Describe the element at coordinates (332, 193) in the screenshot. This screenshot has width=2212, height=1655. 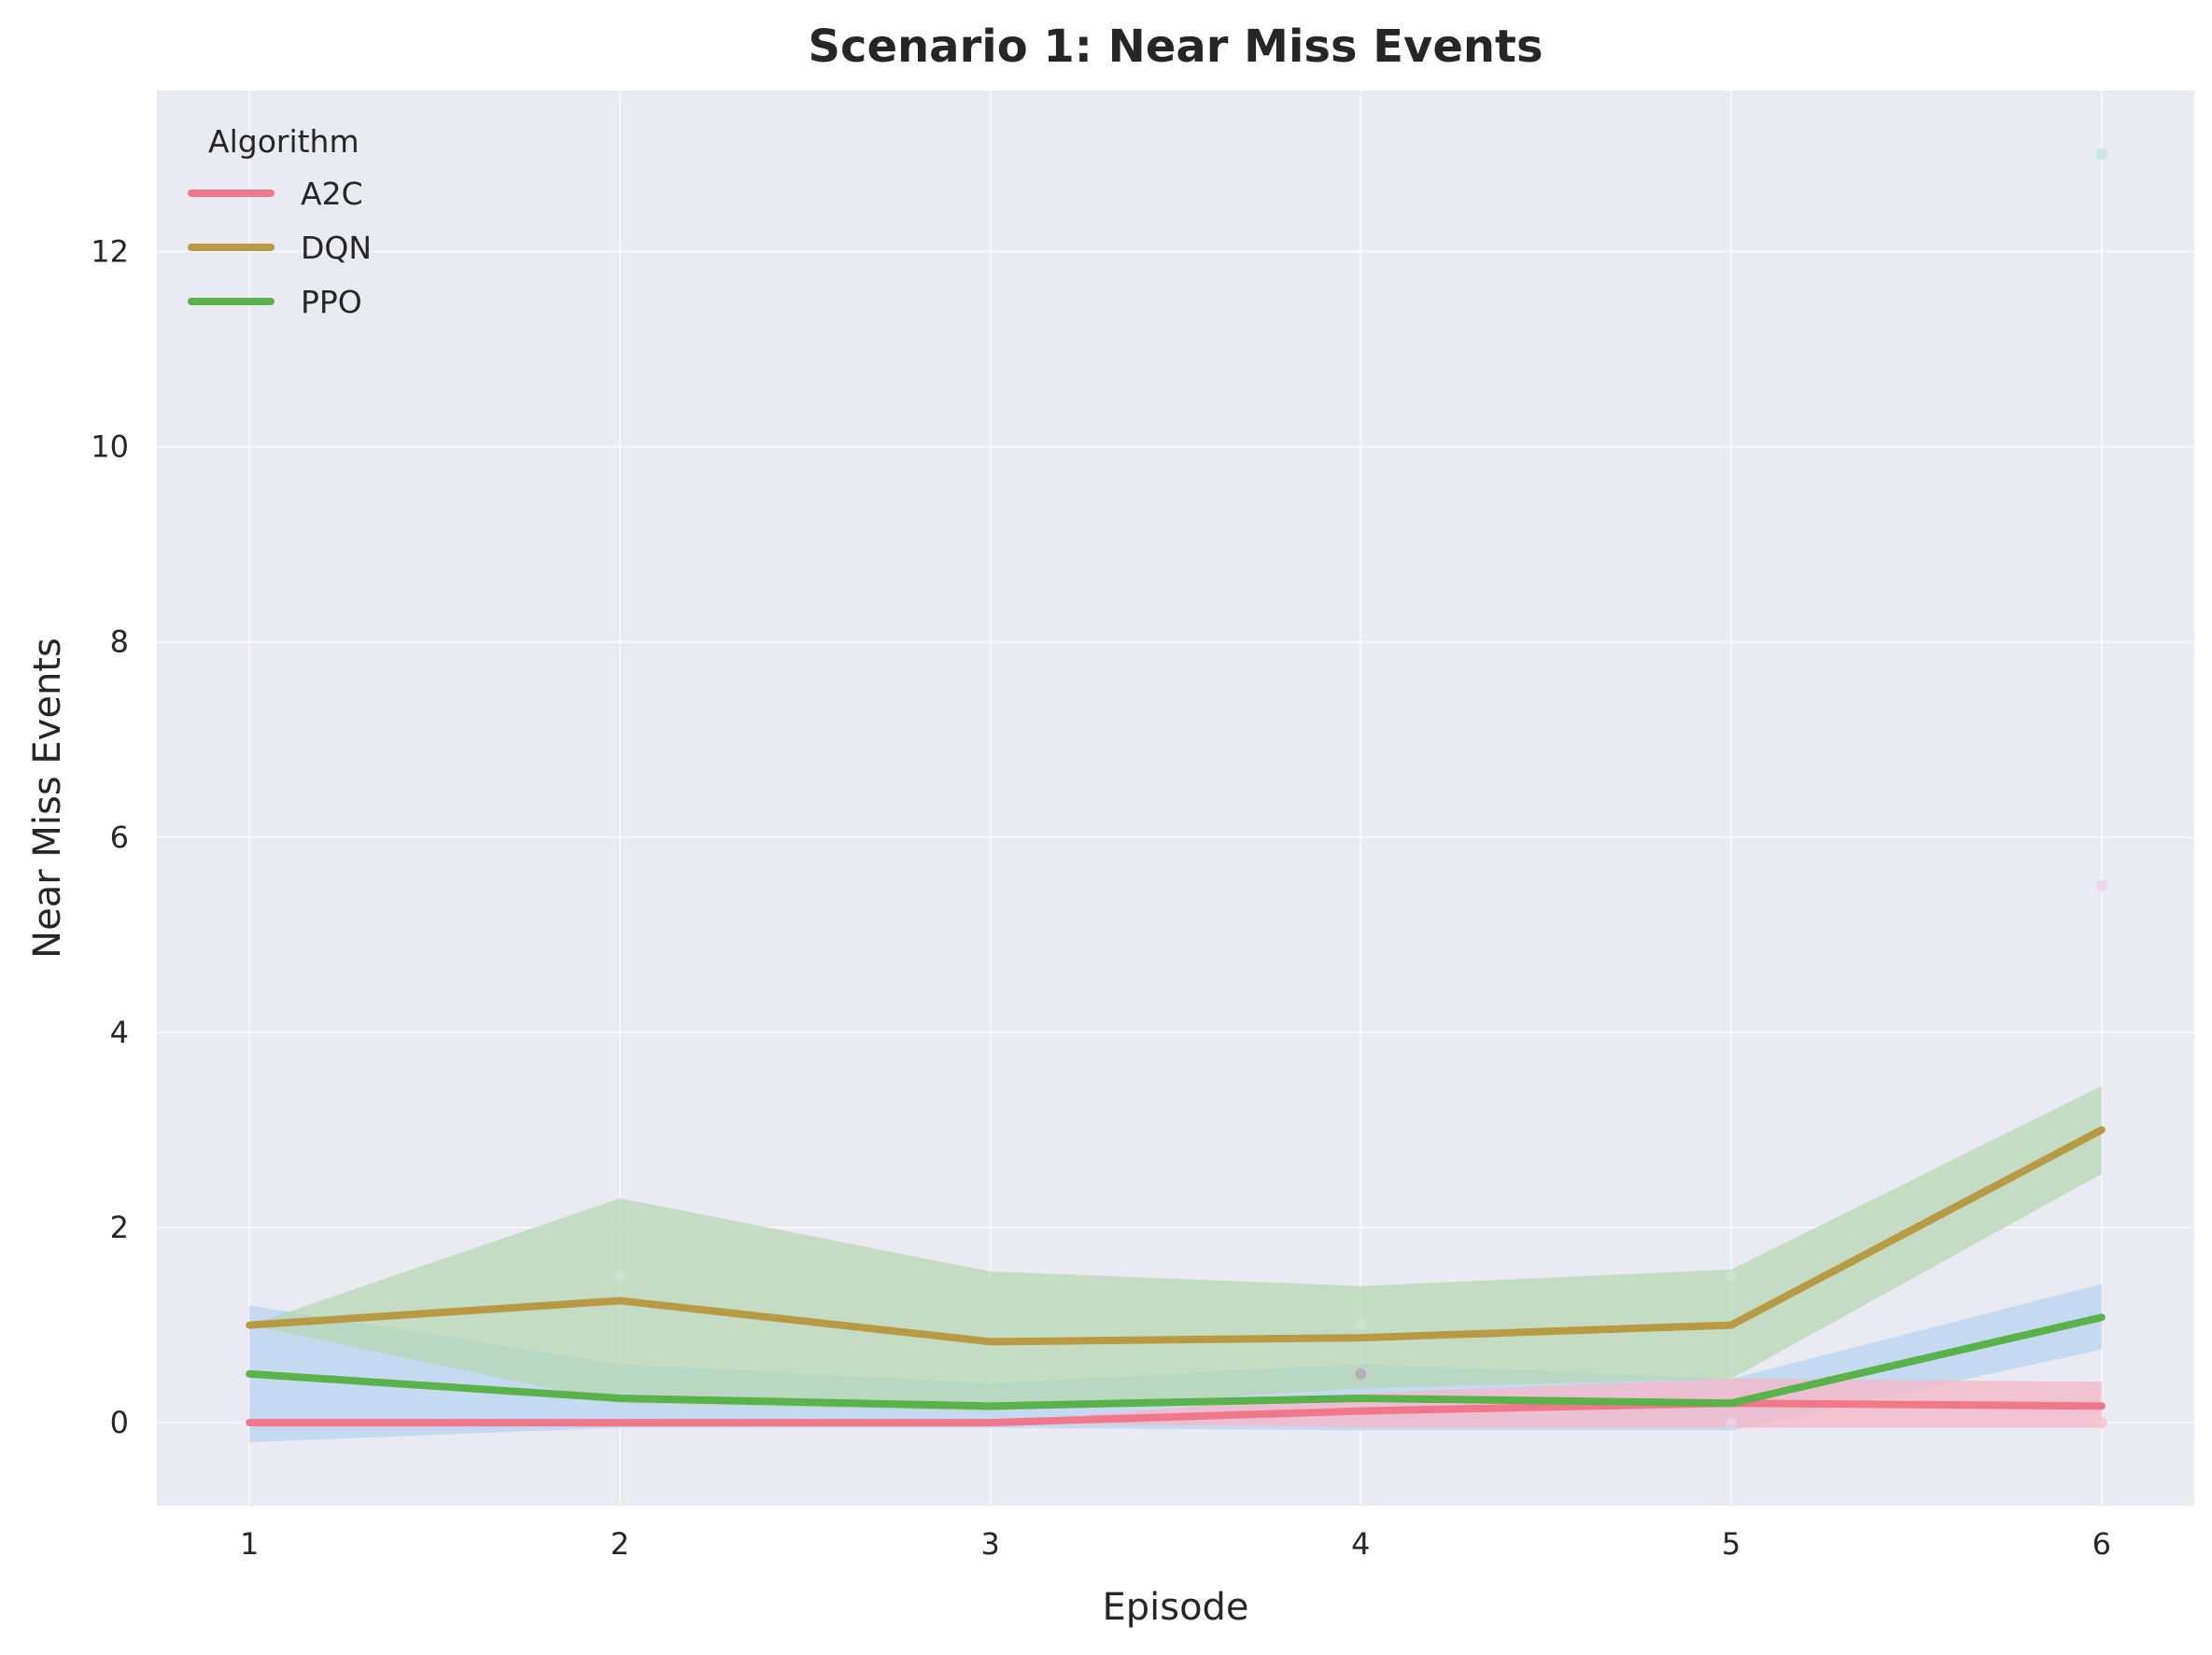
I see `legend-label-a2c: A2C` at that location.